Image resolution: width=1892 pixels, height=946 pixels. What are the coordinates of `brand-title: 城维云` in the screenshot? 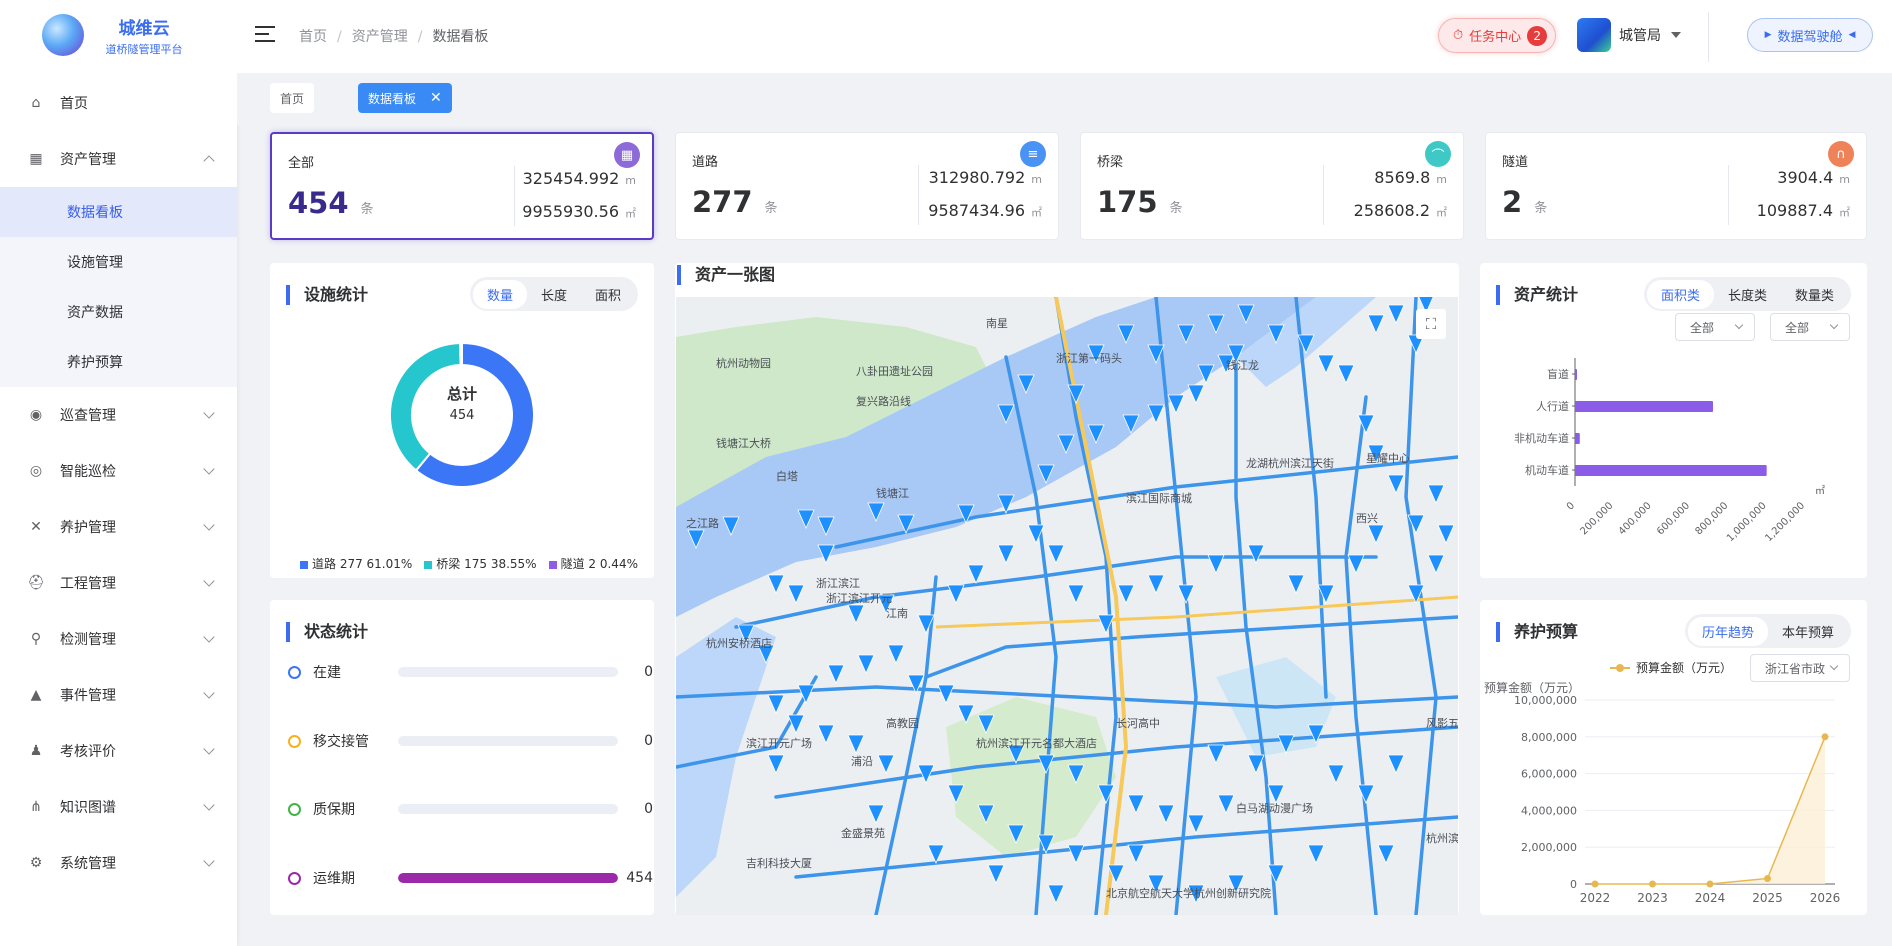 It's located at (144, 29).